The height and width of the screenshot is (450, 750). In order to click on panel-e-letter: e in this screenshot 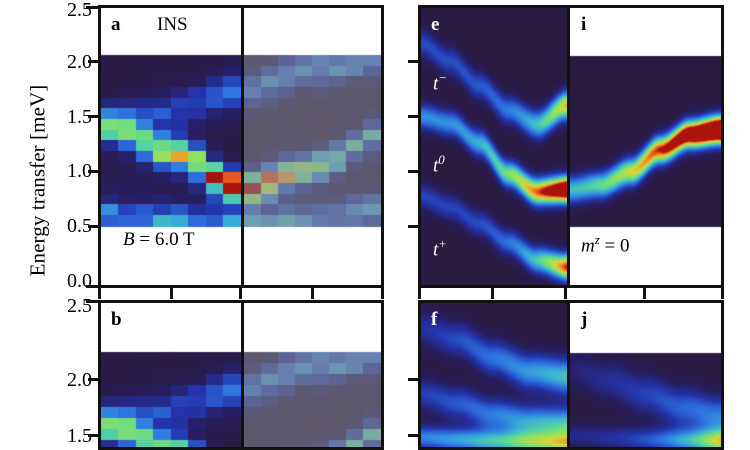, I will do `click(435, 24)`.